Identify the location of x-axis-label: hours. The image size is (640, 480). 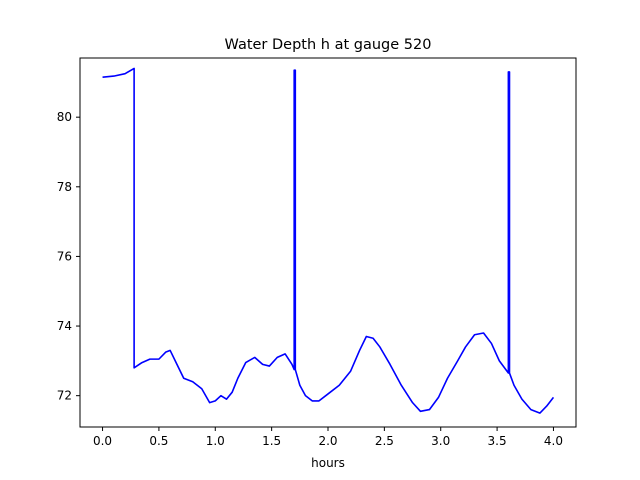
(328, 463).